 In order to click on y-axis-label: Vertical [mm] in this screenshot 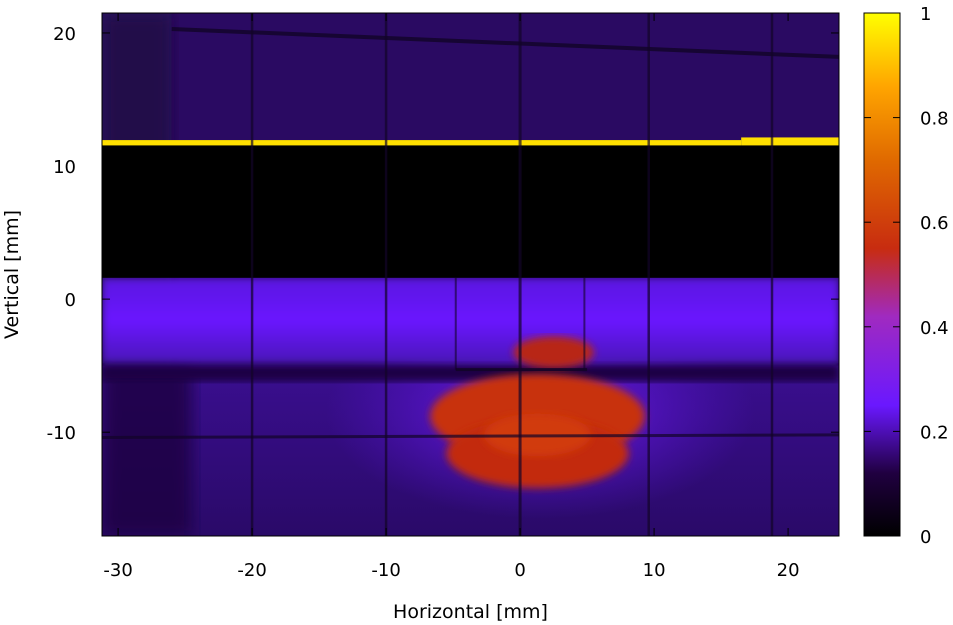, I will do `click(12, 274)`.